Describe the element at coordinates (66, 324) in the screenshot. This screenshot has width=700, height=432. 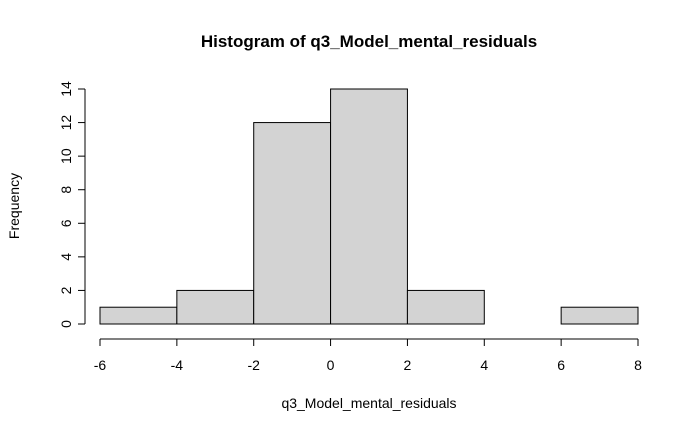
I see `y-tick-label: 0` at that location.